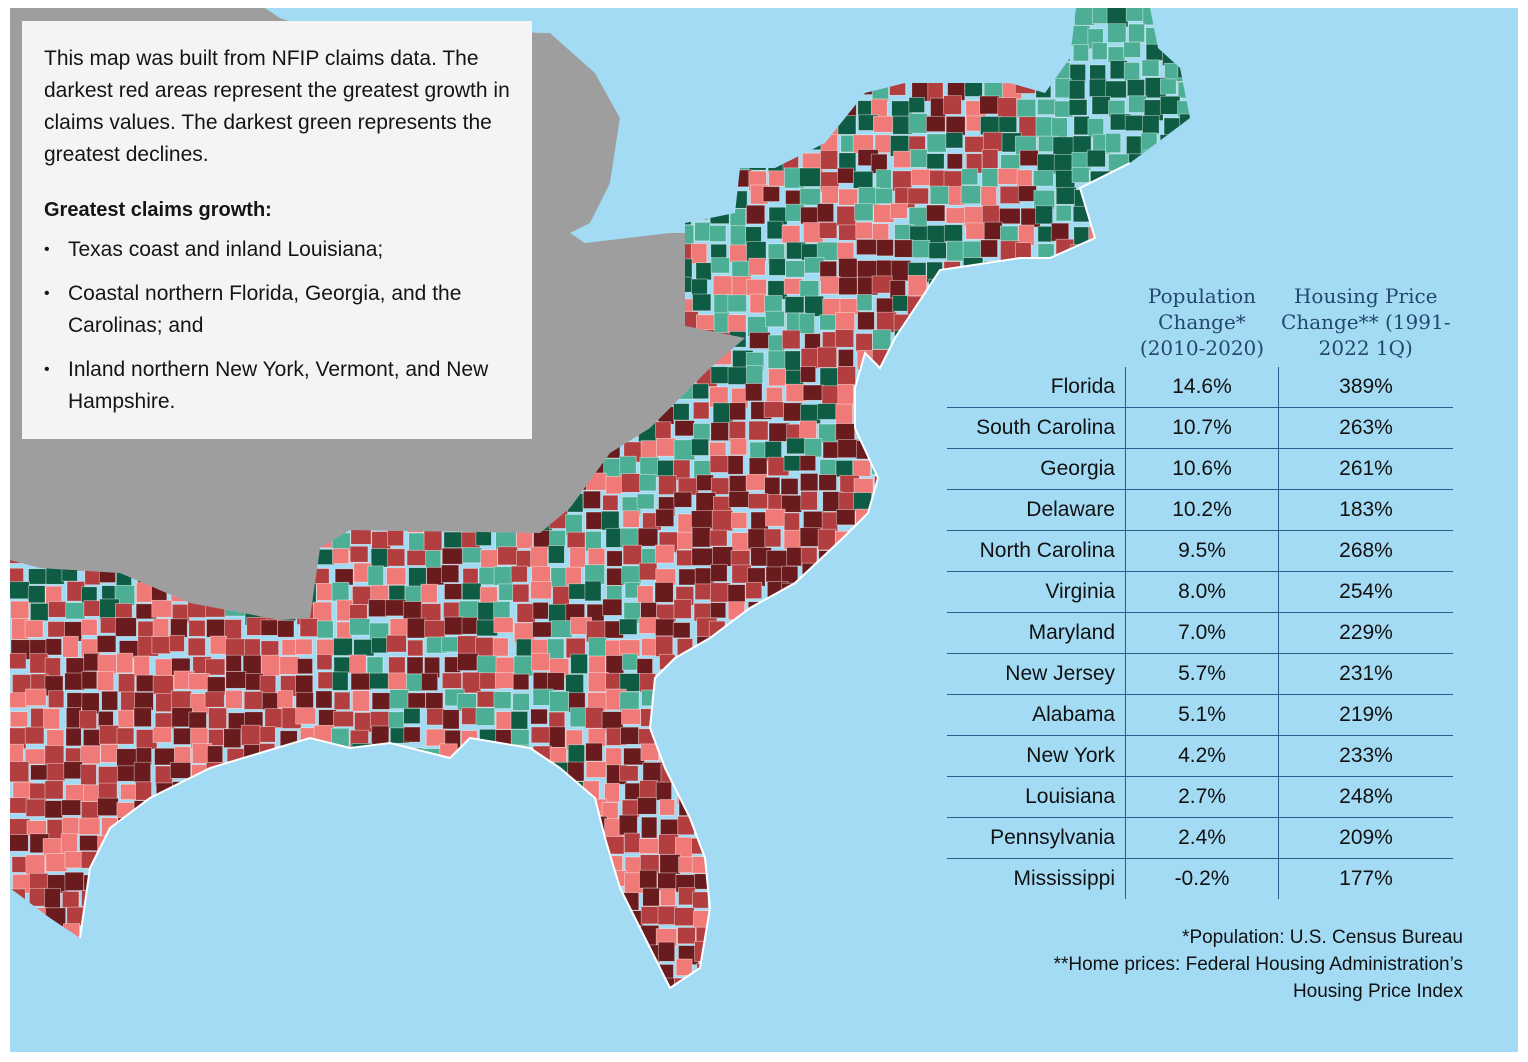 The width and height of the screenshot is (1528, 1062). What do you see at coordinates (1202, 797) in the screenshot?
I see `population-change: 2.7%` at bounding box center [1202, 797].